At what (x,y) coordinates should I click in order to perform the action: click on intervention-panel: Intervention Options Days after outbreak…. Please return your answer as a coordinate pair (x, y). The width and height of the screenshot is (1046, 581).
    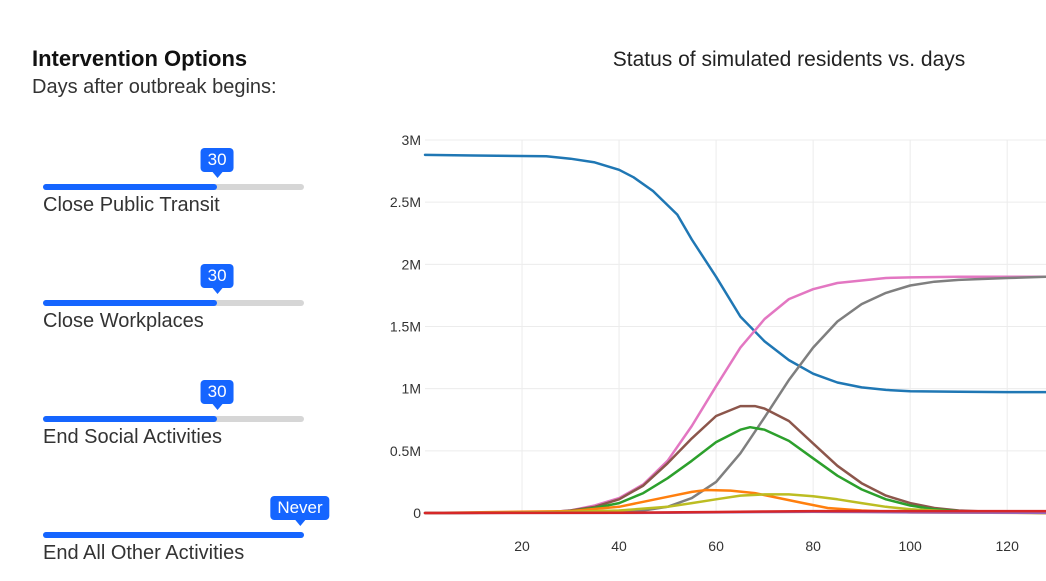
    Looking at the image, I should click on (182, 72).